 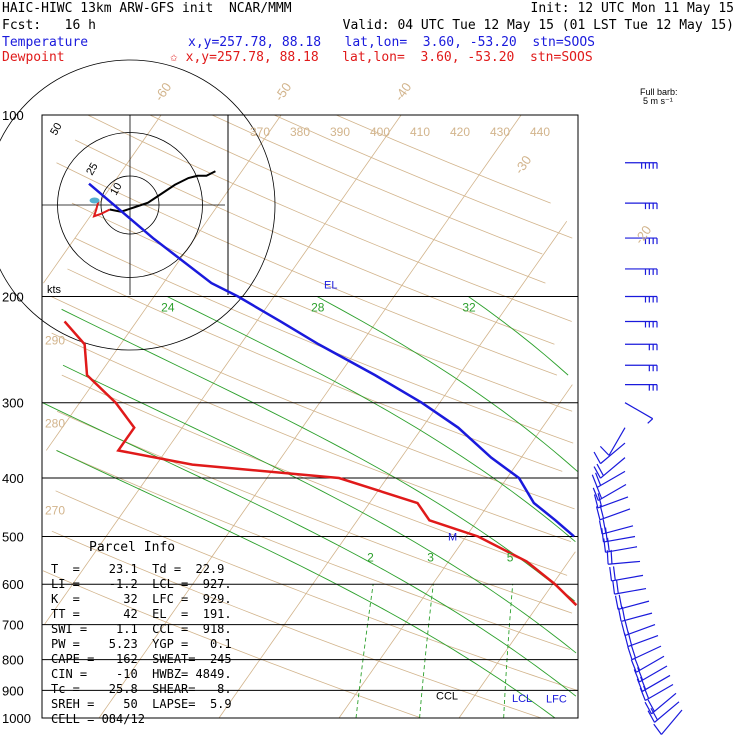 I want to click on theta-label: 380, so click(x=300, y=132).